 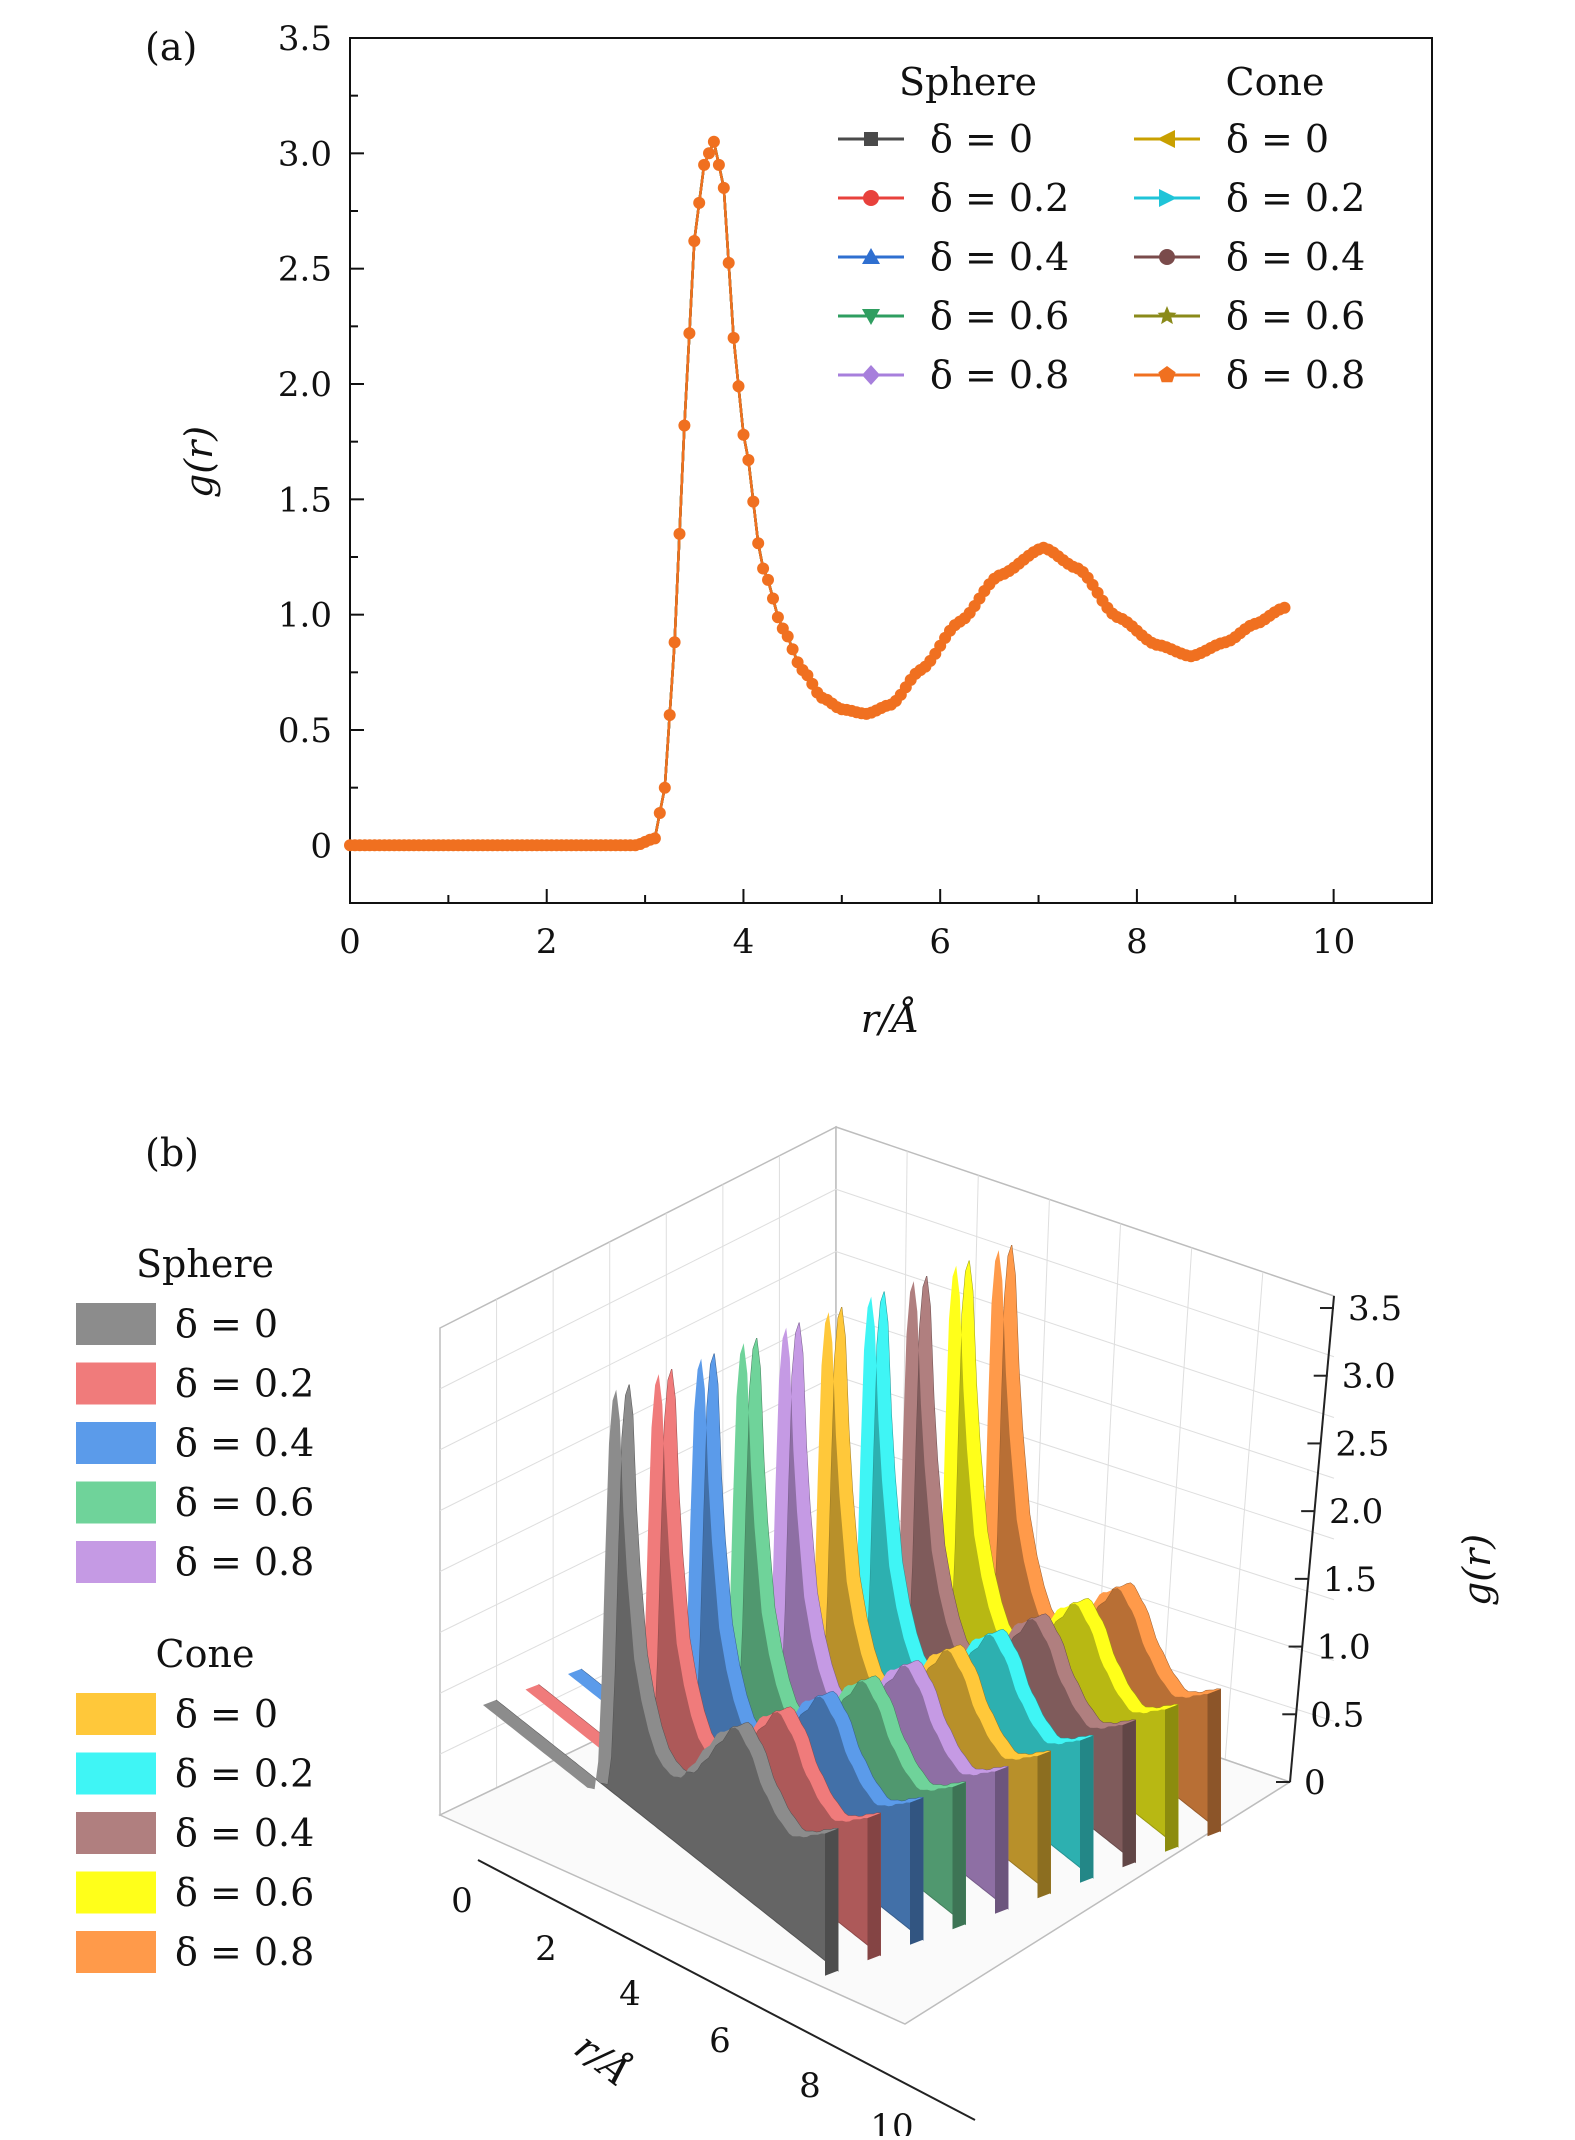 What do you see at coordinates (726, 1990) in the screenshot?
I see `x-axis-line` at bounding box center [726, 1990].